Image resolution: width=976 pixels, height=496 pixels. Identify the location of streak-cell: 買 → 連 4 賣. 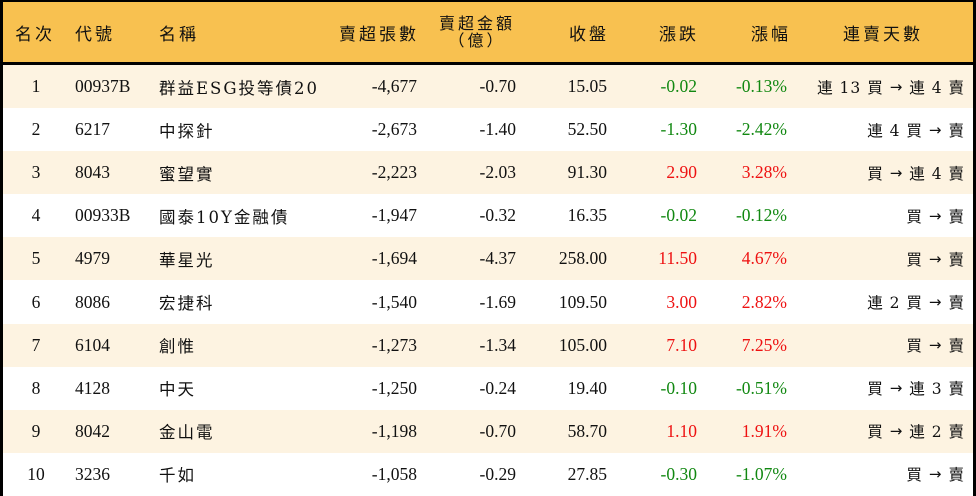
(879, 172).